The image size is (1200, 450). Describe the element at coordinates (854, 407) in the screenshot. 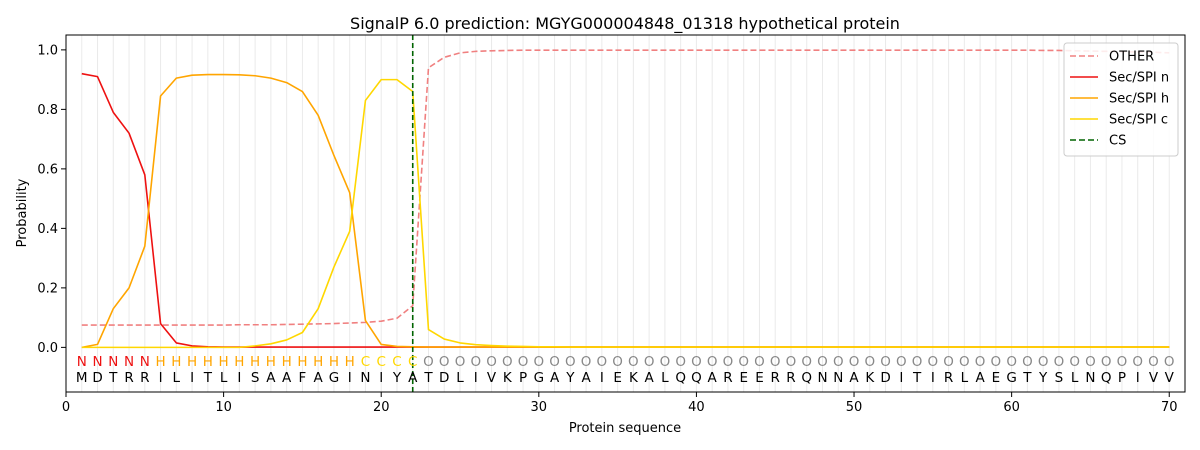

I see `x-tick-label: 50` at that location.